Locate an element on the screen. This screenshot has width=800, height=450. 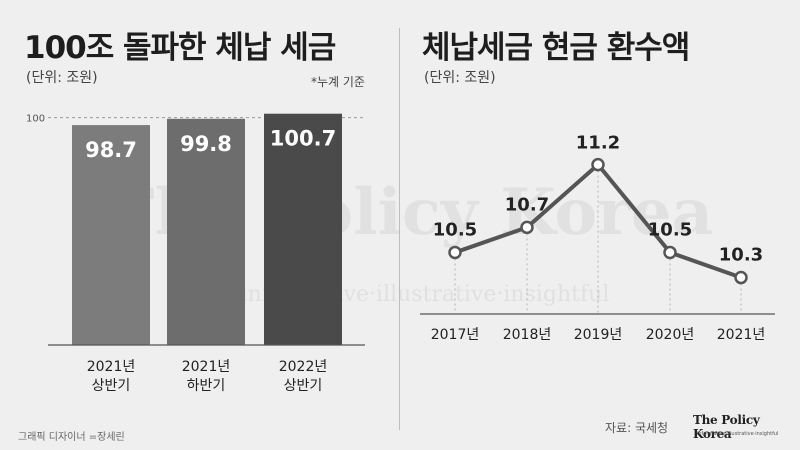
x-tick-label: 하반기 is located at coordinates (206, 386).